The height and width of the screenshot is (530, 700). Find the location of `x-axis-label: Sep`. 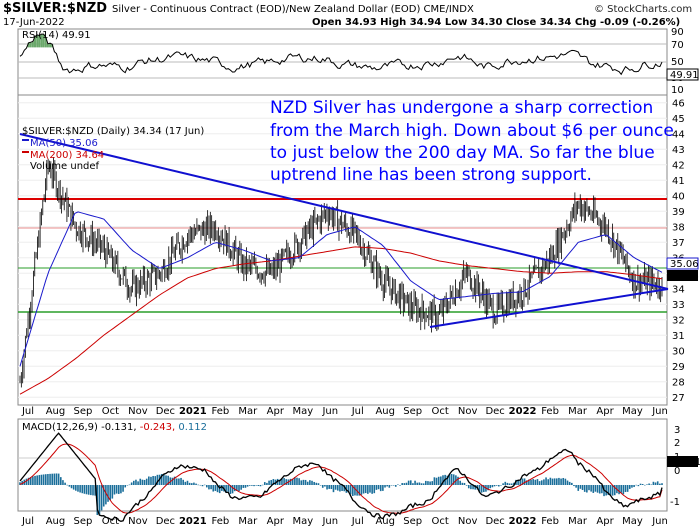

x-axis-label: Sep is located at coordinates (83, 411).